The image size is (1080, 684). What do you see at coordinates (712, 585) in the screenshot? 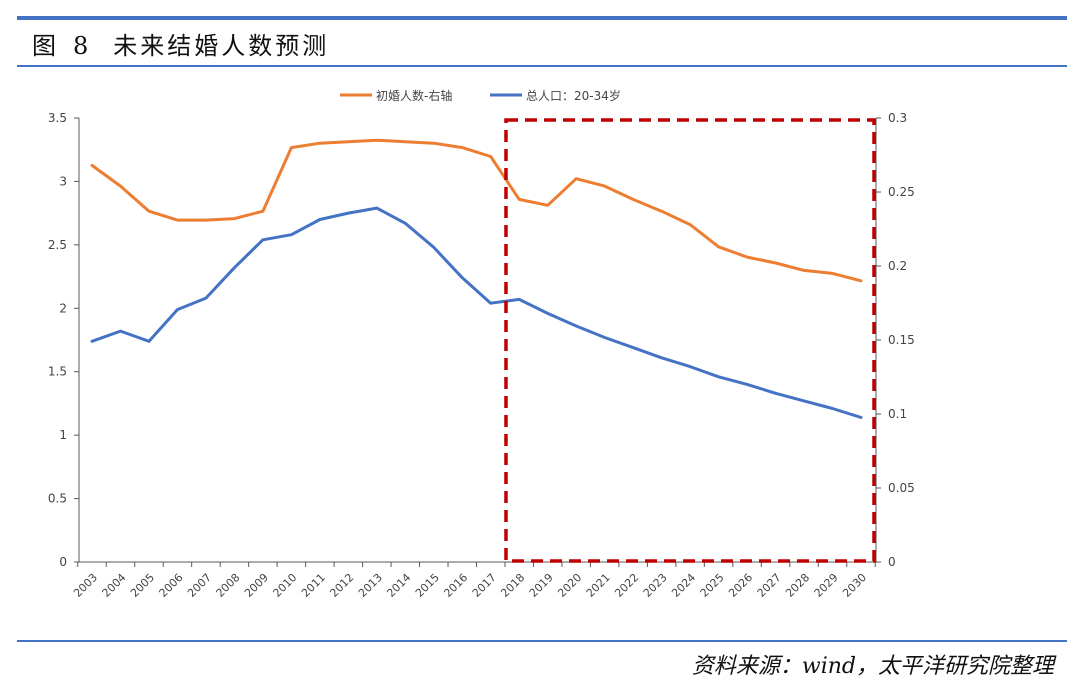
I see `x-axis-tick-label: 2025` at bounding box center [712, 585].